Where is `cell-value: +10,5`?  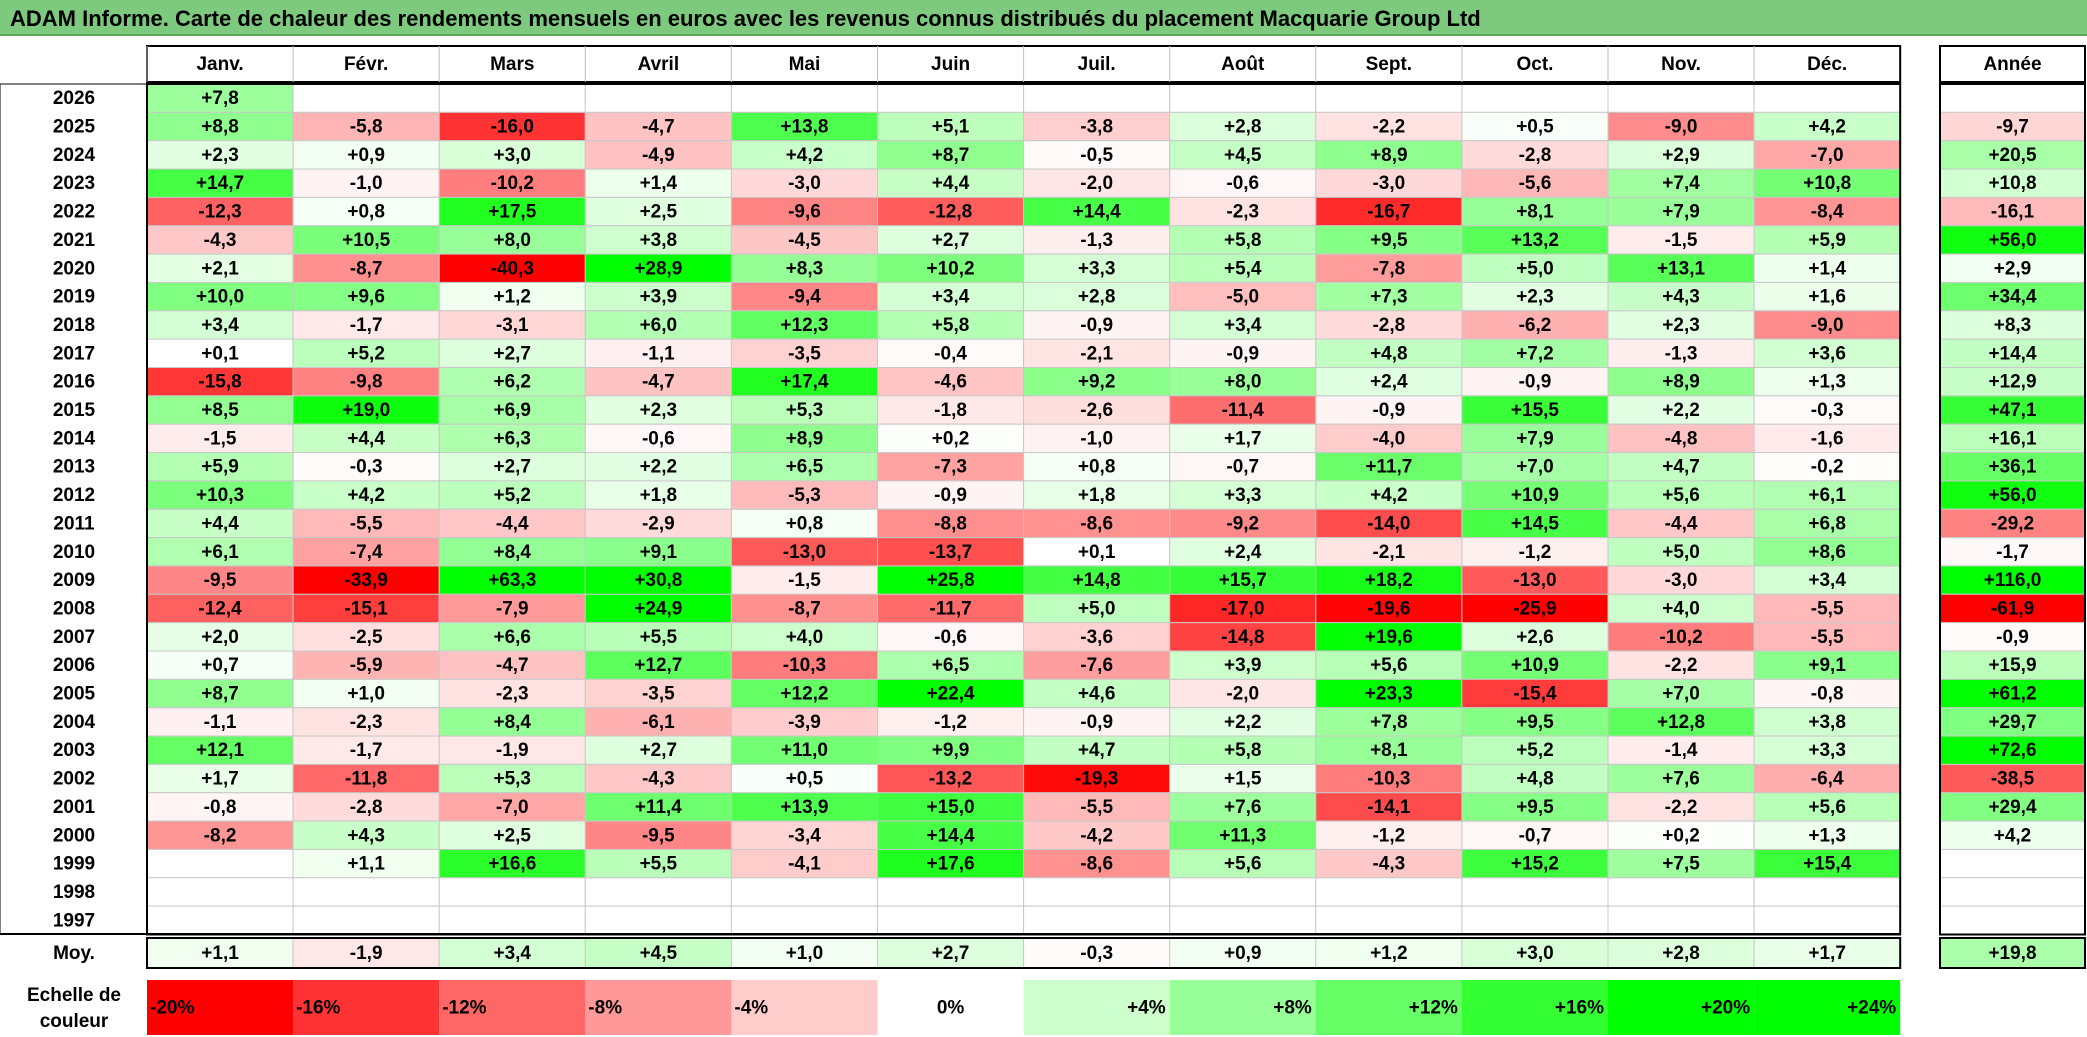
cell-value: +10,5 is located at coordinates (366, 240).